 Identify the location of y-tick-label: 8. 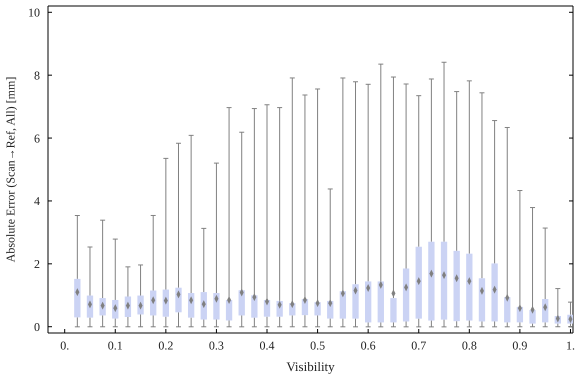
(37, 75).